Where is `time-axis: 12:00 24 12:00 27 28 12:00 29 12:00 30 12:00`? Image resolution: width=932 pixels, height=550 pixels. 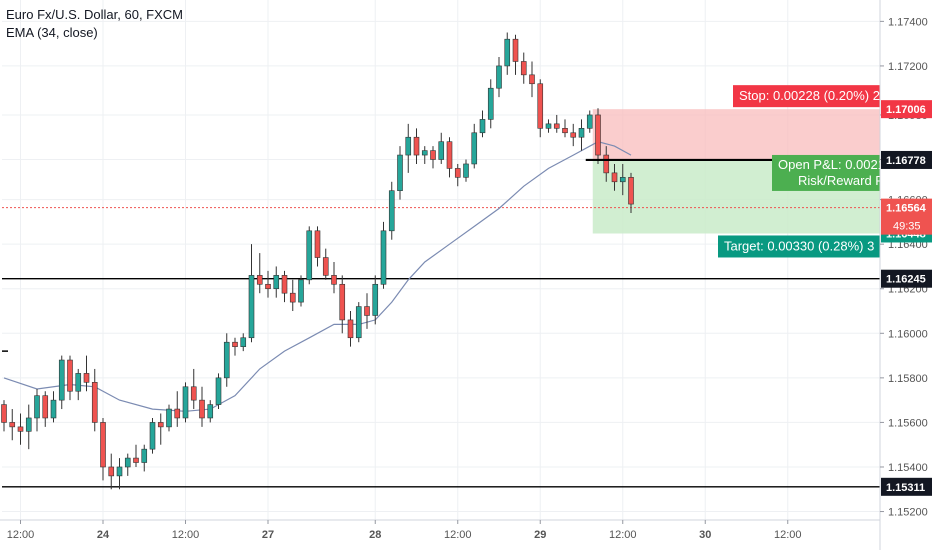
time-axis: 12:00 24 12:00 27 28 12:00 29 12:00 30 12:00 is located at coordinates (440, 530).